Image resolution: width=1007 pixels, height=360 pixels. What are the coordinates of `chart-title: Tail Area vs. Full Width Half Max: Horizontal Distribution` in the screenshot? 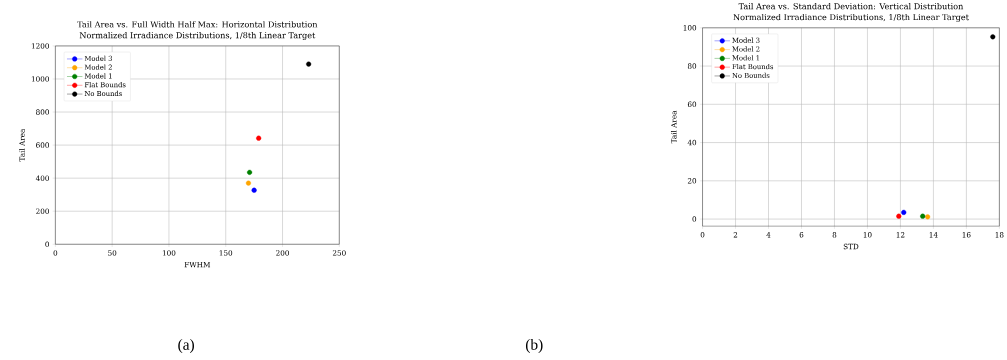 It's located at (197, 24).